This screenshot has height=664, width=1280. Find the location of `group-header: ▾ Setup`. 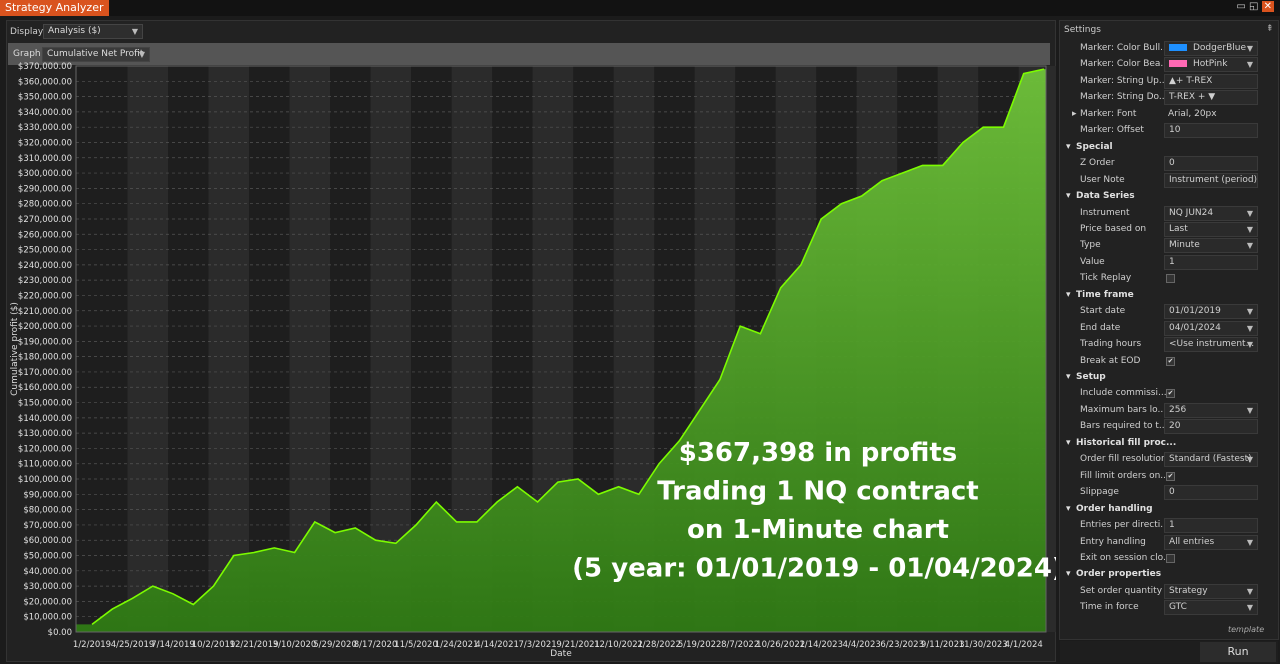

group-header: ▾ Setup is located at coordinates (1160, 377).